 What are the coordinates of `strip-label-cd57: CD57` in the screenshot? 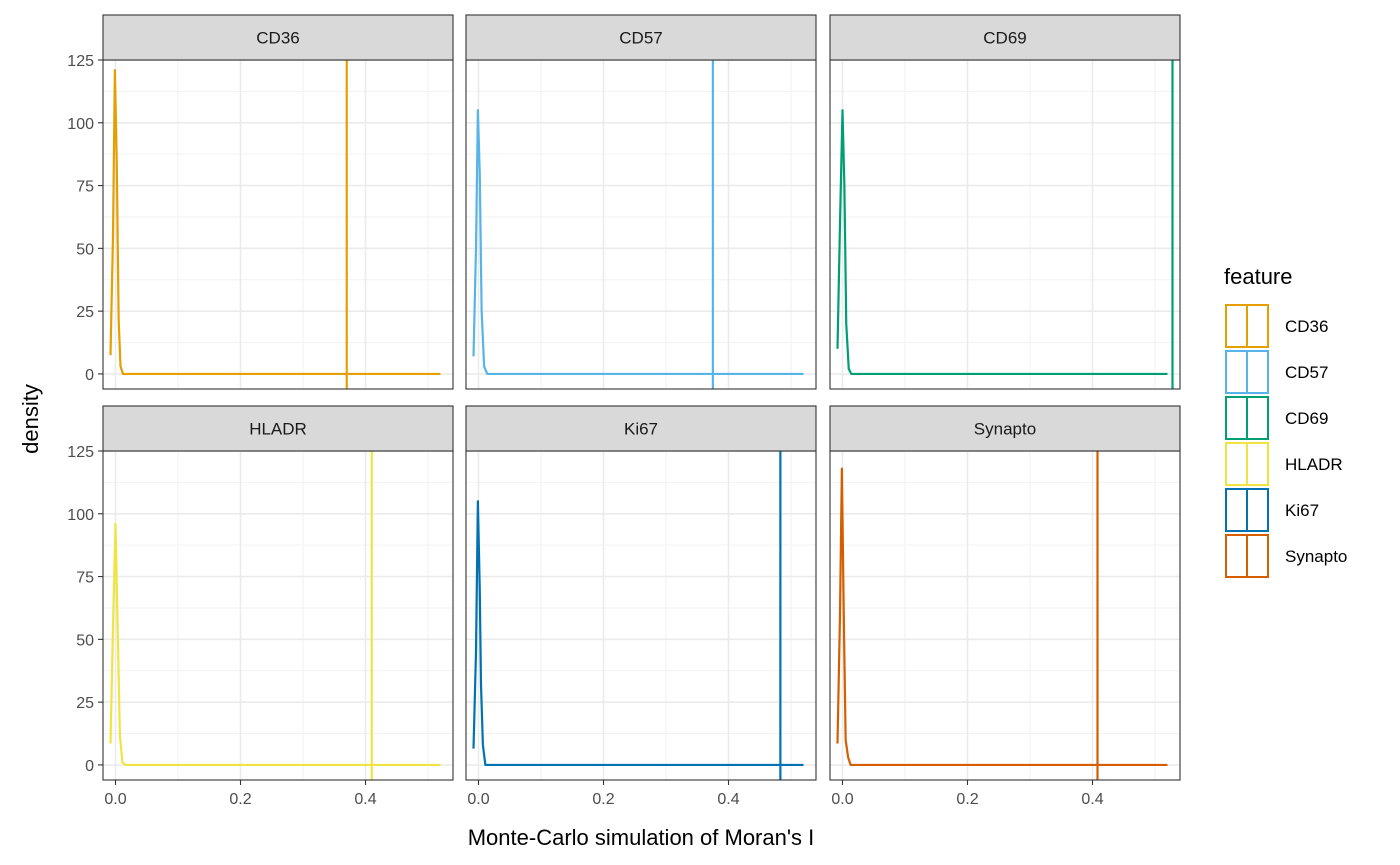 It's located at (640, 38).